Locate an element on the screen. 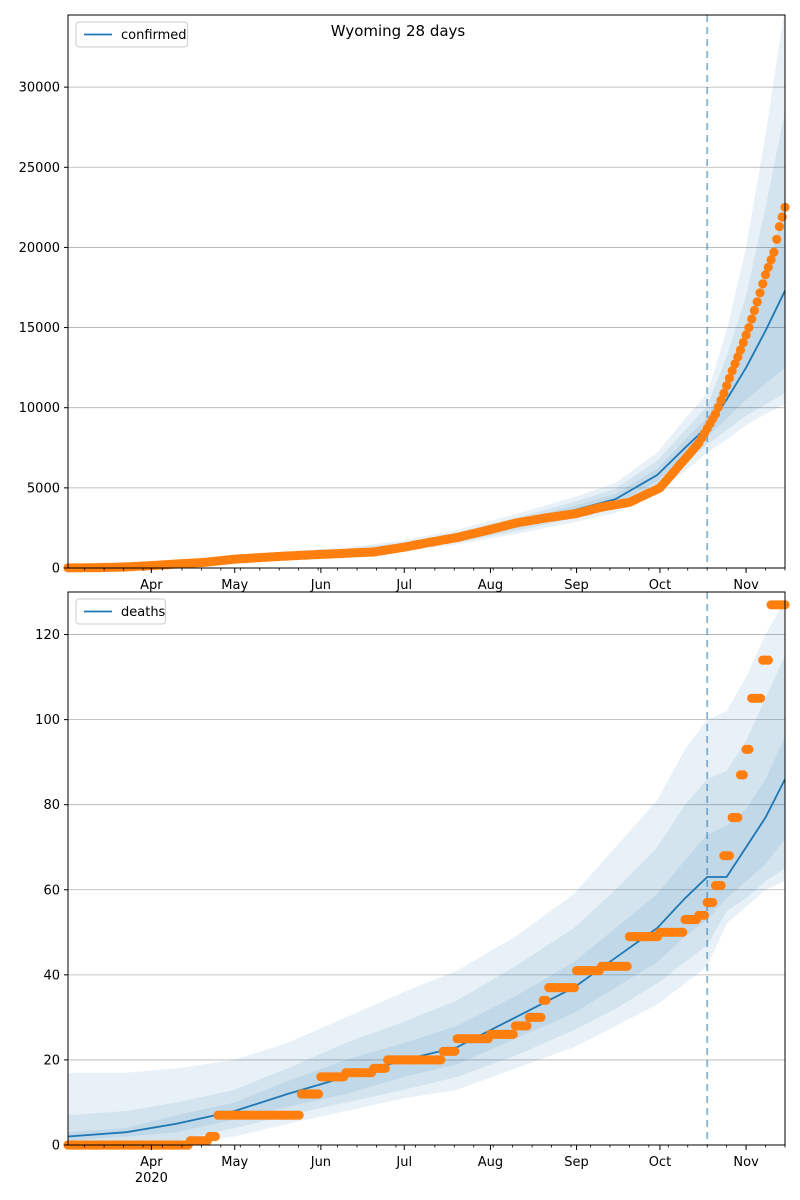 This screenshot has width=800, height=1200. y-tick-label: 20000 is located at coordinates (39, 248).